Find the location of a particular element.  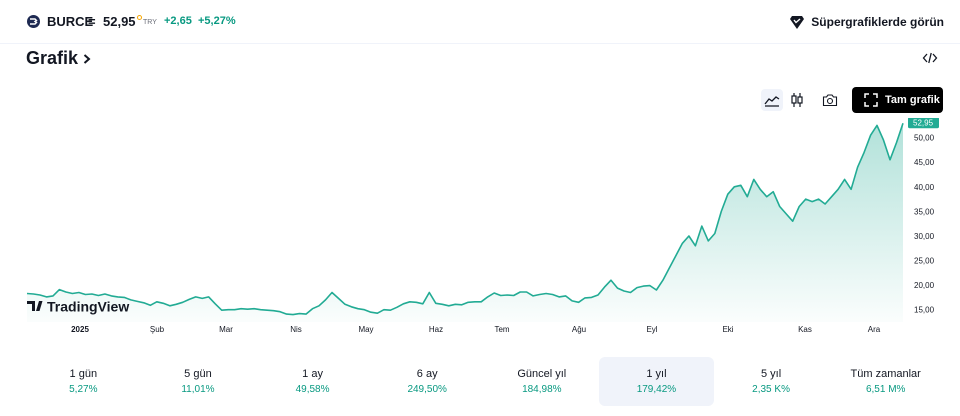

camera-icon is located at coordinates (830, 100).